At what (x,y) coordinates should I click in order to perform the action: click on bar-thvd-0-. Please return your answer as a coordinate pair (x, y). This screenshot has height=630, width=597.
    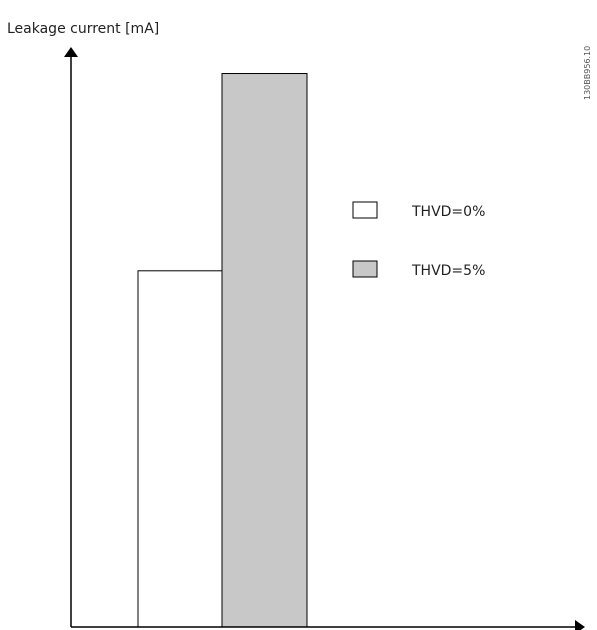
    Looking at the image, I should click on (180, 449).